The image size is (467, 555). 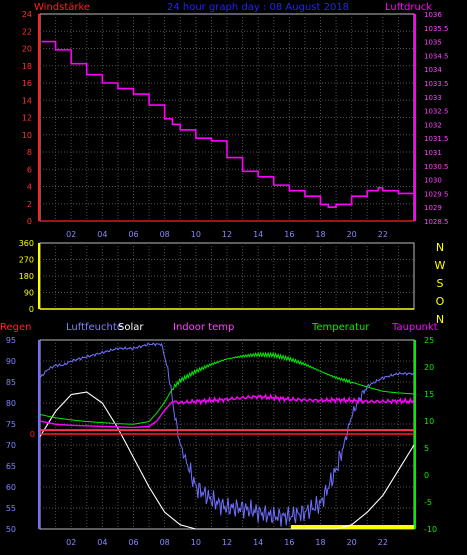 I want to click on direction-tick-label: 180, so click(x=26, y=276).